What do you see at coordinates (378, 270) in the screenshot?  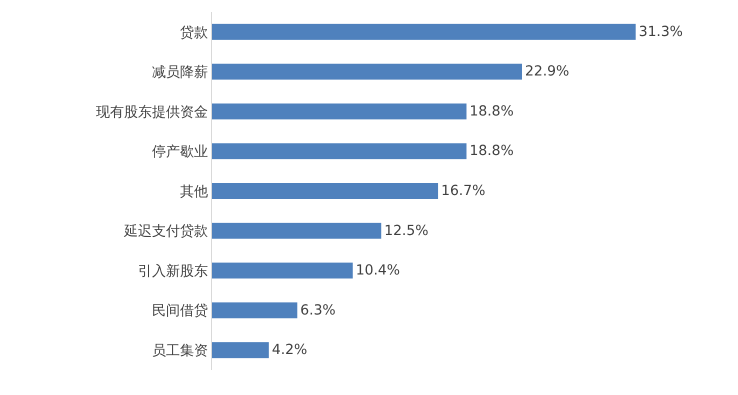 I see `data-label: 10.4%` at bounding box center [378, 270].